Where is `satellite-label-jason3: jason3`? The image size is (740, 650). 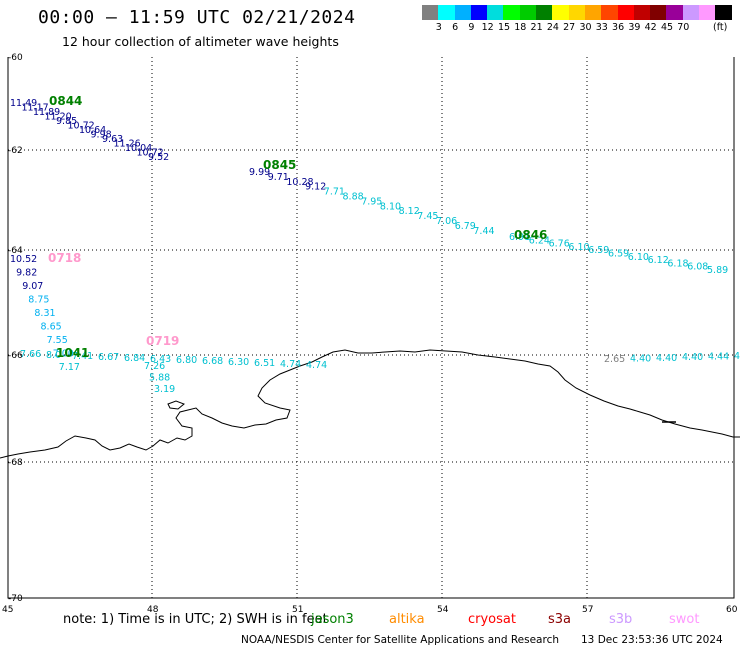
satellite-label-jason3: jason3 is located at coordinates (332, 619).